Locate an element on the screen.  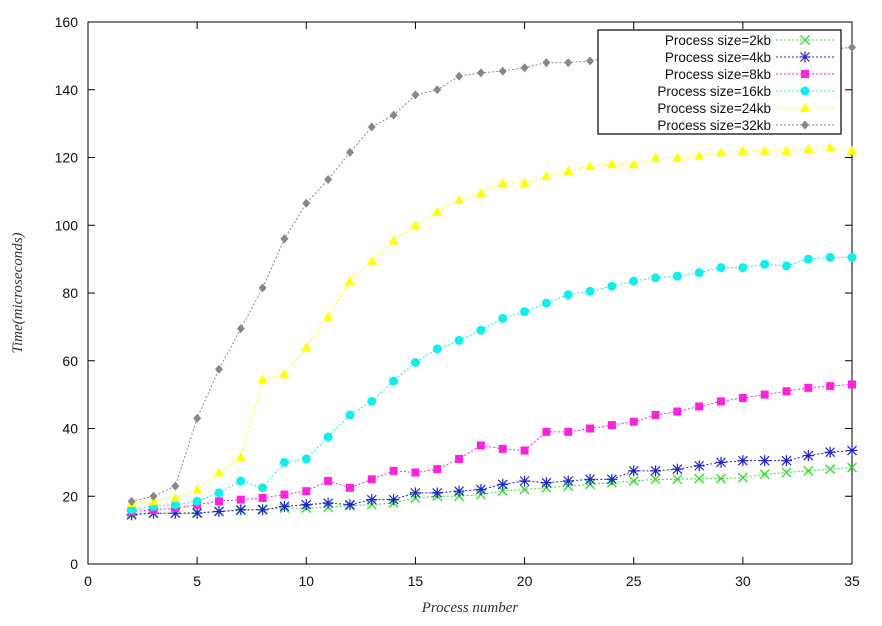
x-tick-label: 5 is located at coordinates (197, 581).